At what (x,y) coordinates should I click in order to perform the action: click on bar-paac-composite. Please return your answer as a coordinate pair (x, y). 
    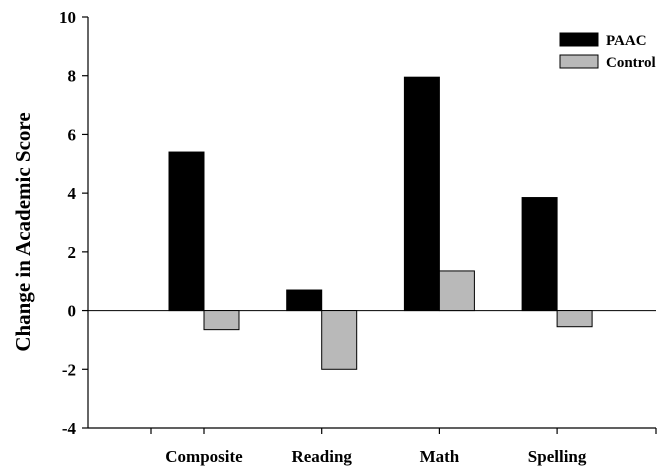
    Looking at the image, I should click on (186, 231).